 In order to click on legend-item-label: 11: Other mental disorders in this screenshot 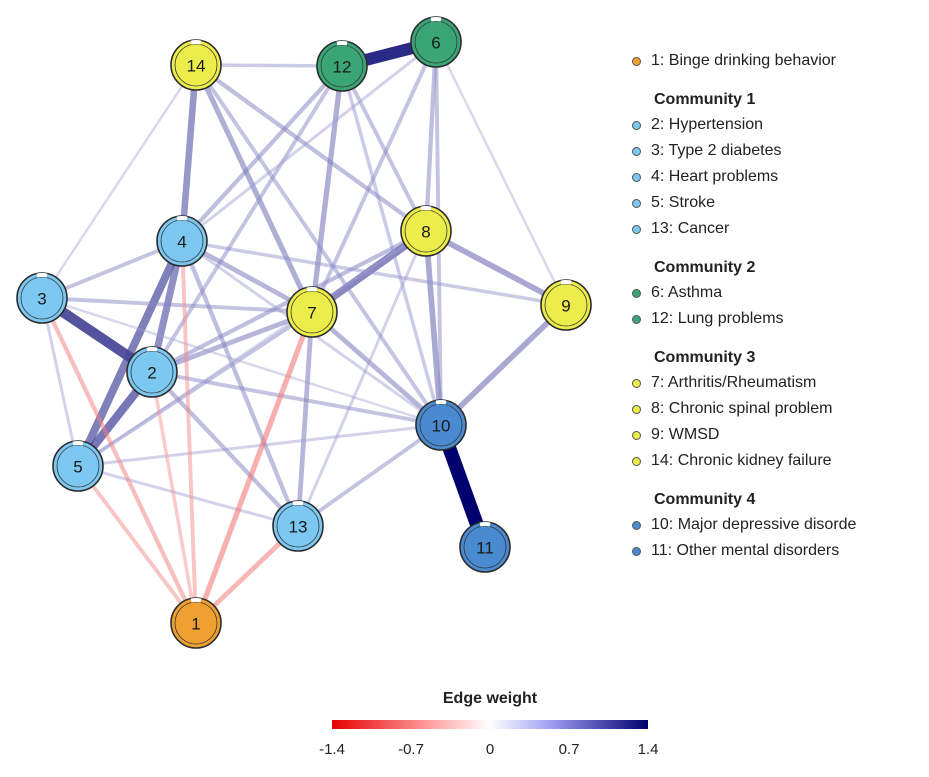, I will do `click(745, 550)`.